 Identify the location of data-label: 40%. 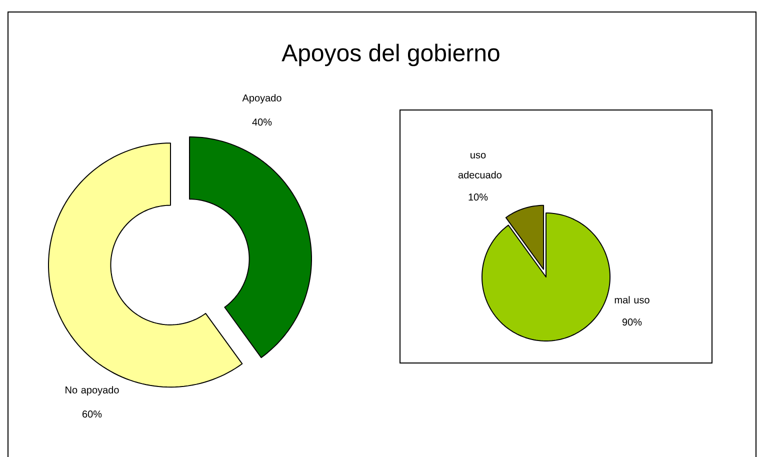
(262, 122).